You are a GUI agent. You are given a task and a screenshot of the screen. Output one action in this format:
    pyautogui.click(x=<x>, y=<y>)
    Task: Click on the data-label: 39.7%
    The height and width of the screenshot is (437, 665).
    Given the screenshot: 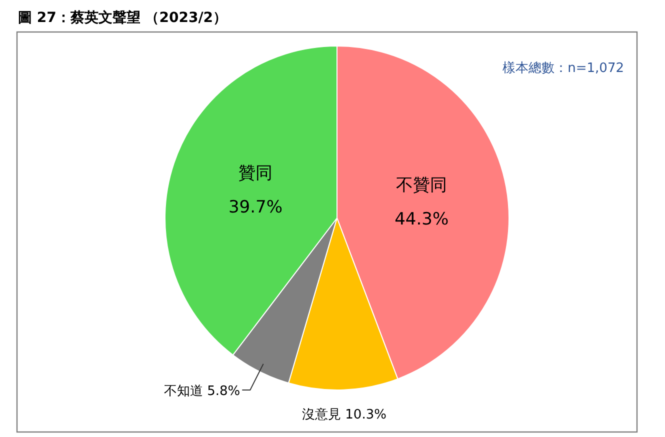 What is the action you would take?
    pyautogui.click(x=255, y=208)
    